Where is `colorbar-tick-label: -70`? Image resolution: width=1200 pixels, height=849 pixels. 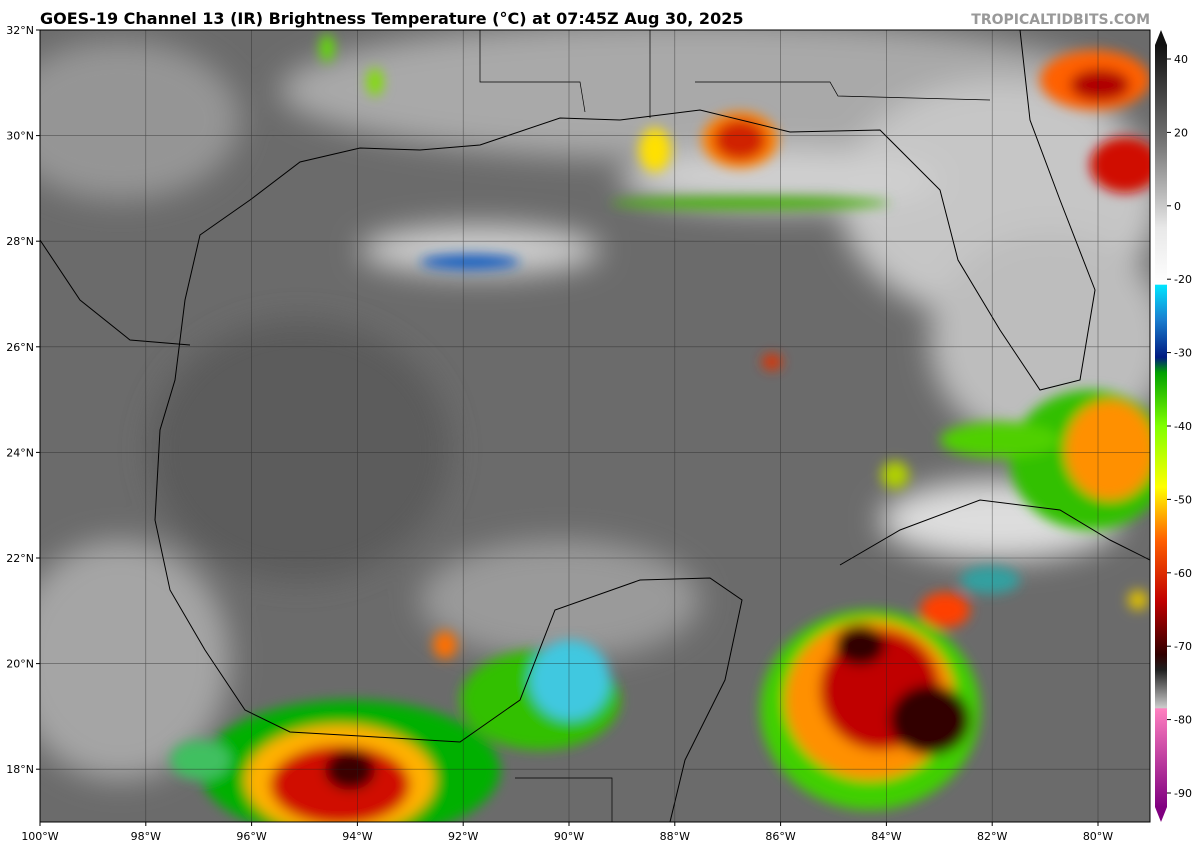 colorbar-tick-label: -70 is located at coordinates (1183, 646).